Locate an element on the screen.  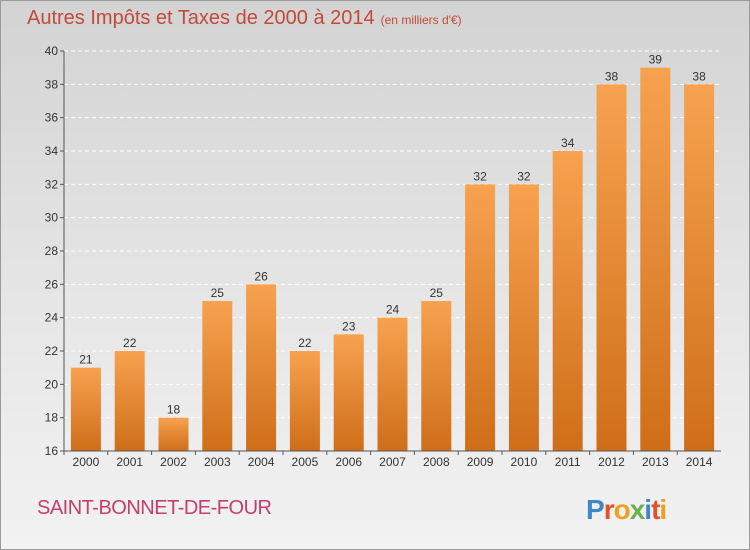
bar-value-label: 39 is located at coordinates (656, 60).